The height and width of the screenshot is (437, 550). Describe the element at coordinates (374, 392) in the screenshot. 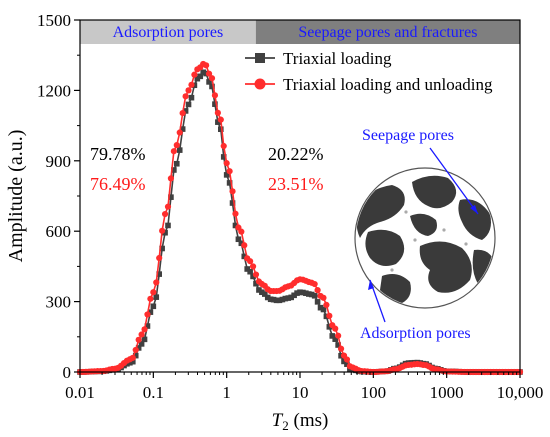

I see `x-tick-label: 100` at that location.